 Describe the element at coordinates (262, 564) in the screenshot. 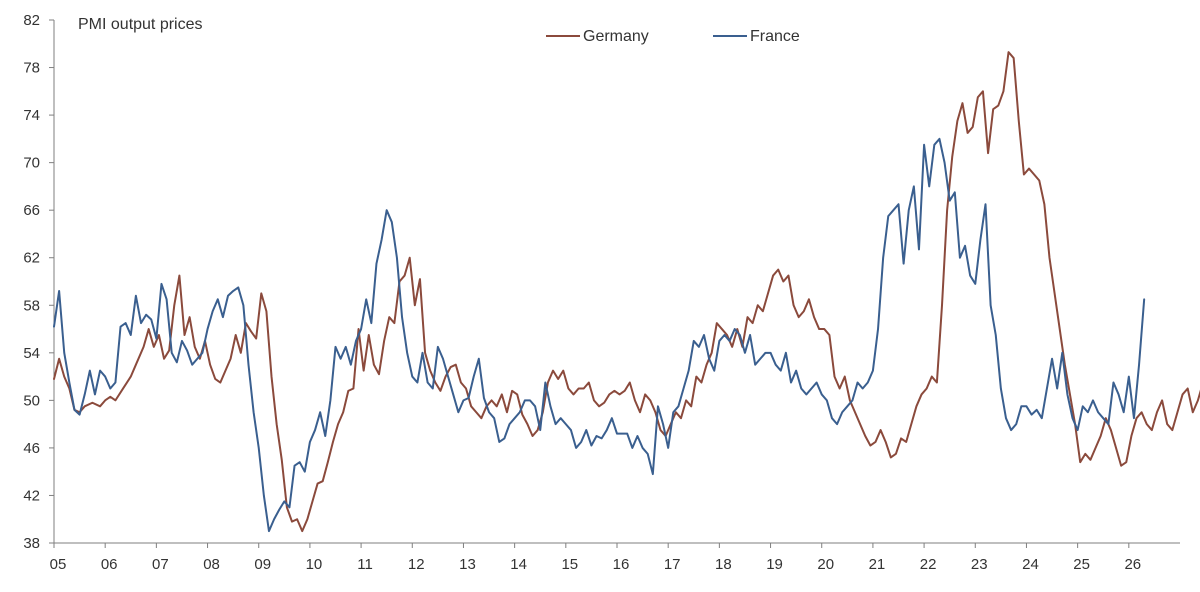

I see `x-tick-label: 09` at that location.